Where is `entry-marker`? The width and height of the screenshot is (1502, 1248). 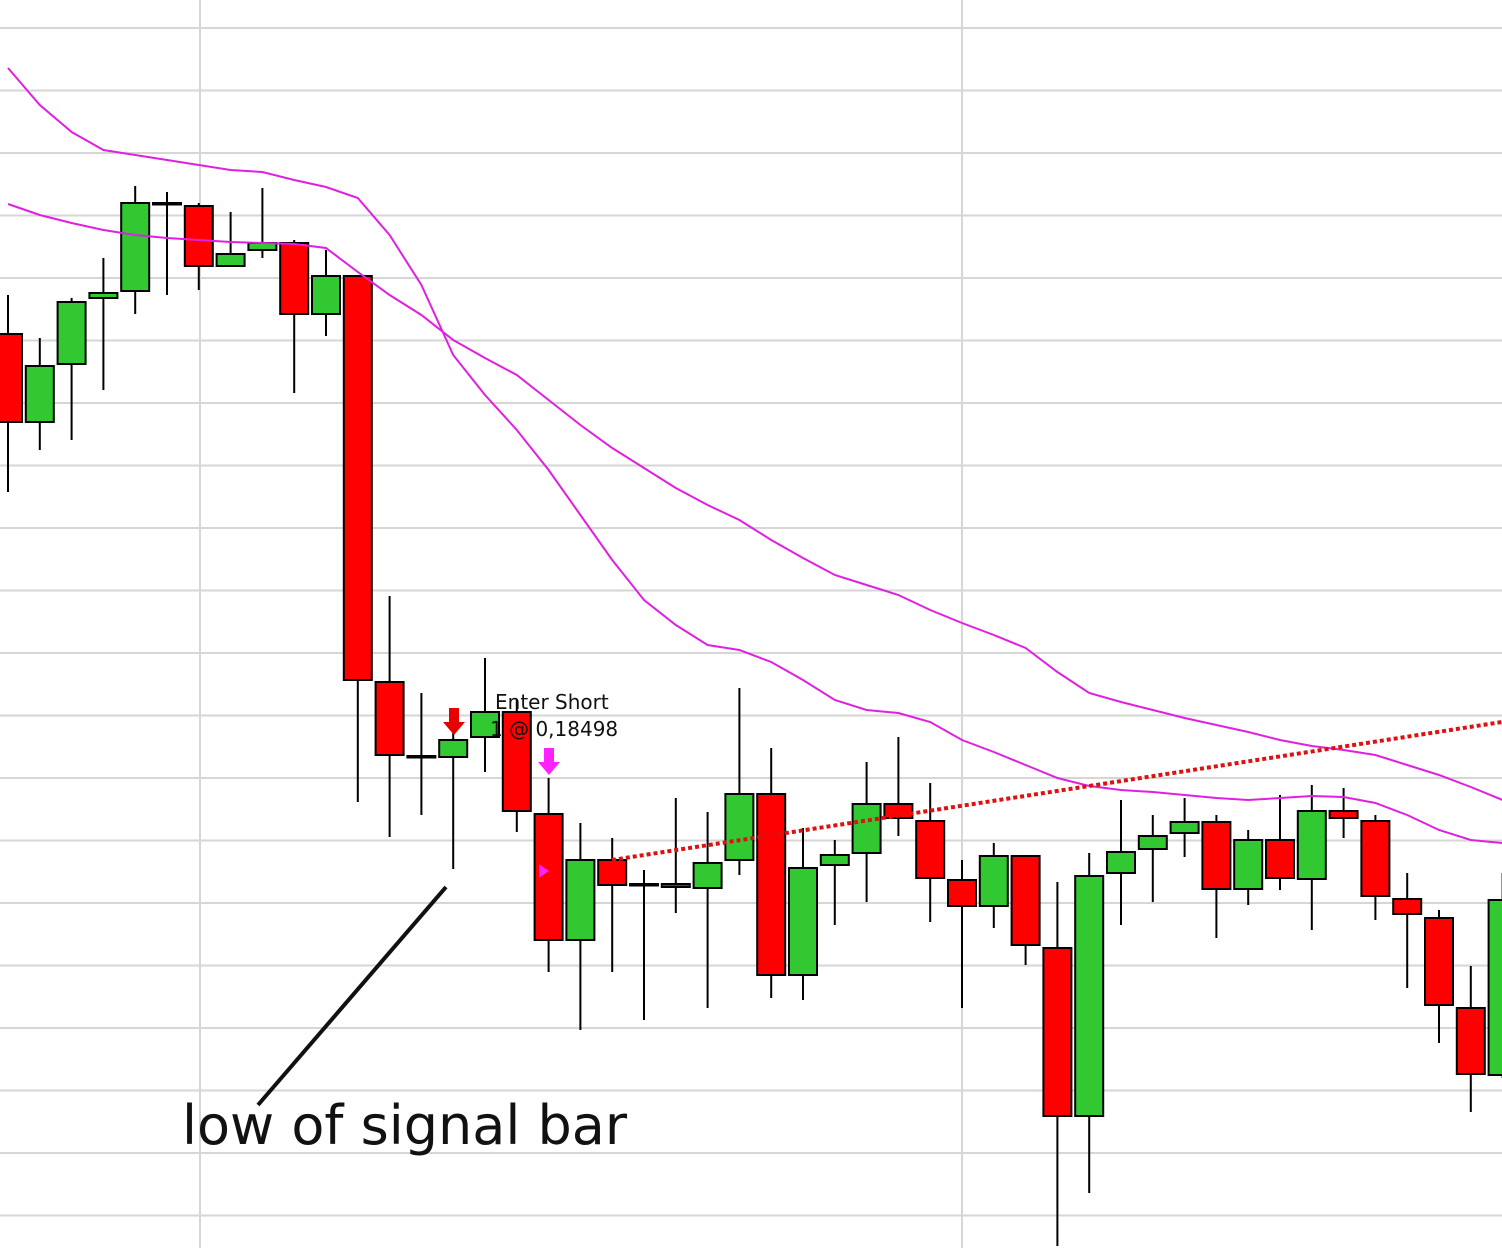 entry-marker is located at coordinates (544, 871).